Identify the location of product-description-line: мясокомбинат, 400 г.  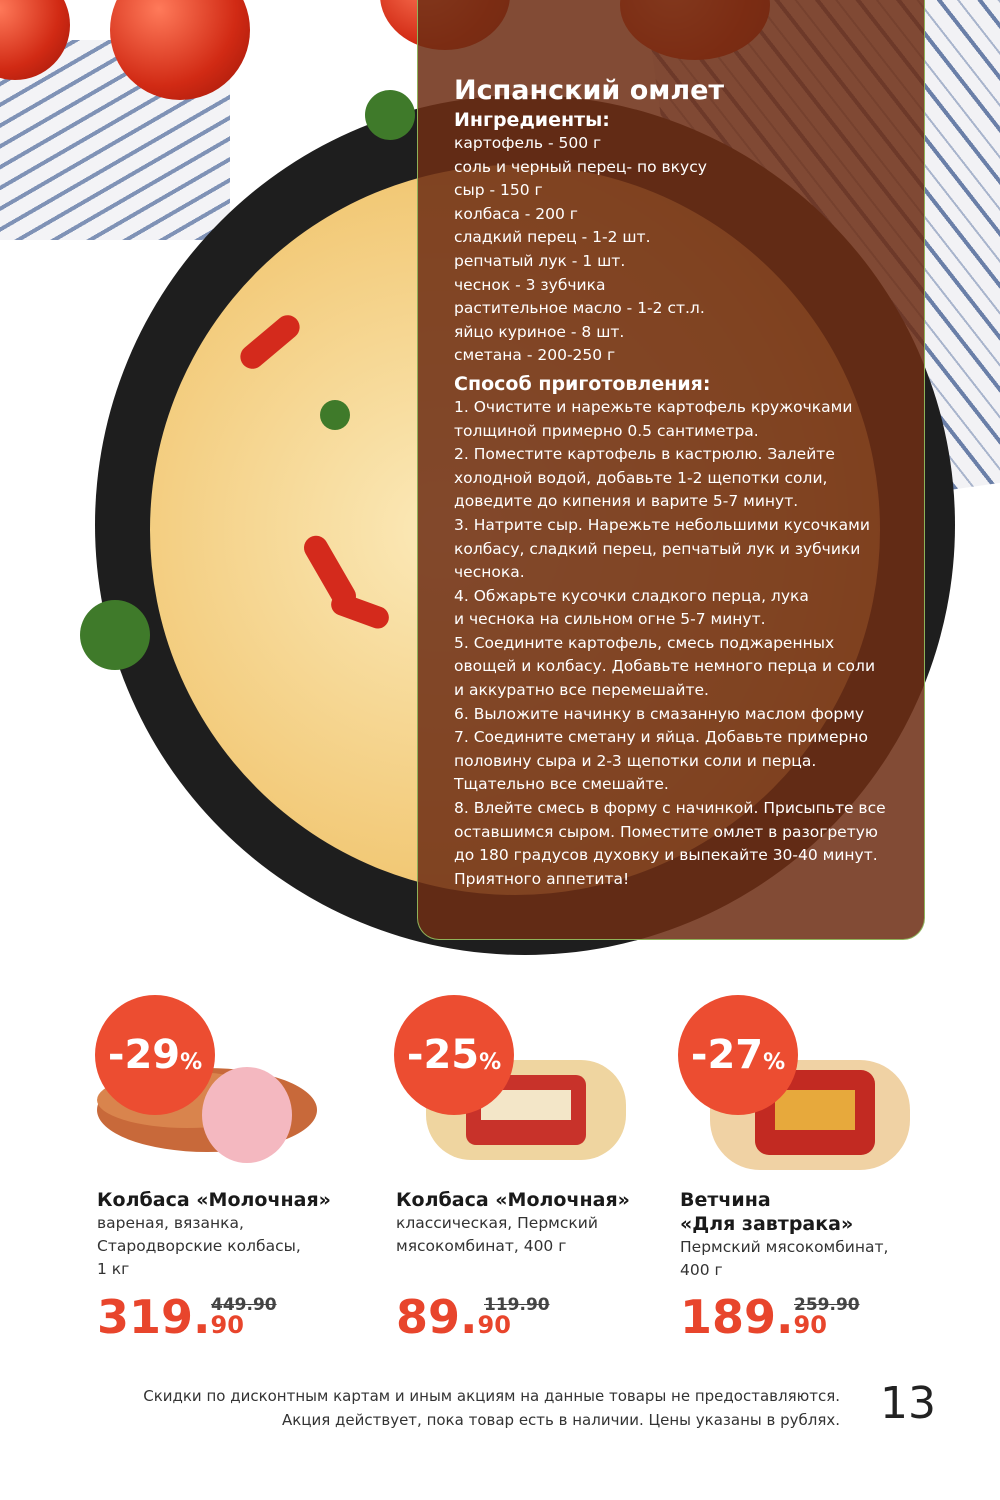
(481, 1246).